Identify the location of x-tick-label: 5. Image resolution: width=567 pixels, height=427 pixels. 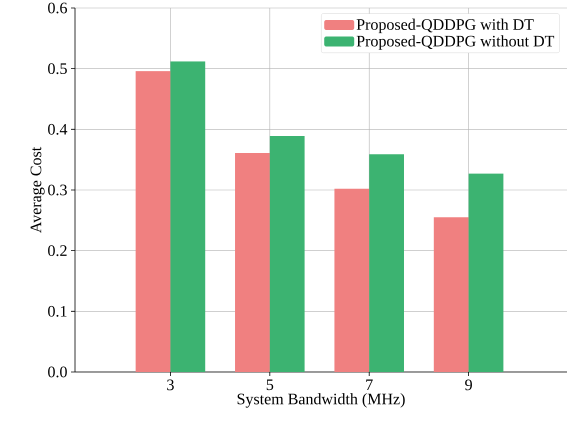
(270, 385).